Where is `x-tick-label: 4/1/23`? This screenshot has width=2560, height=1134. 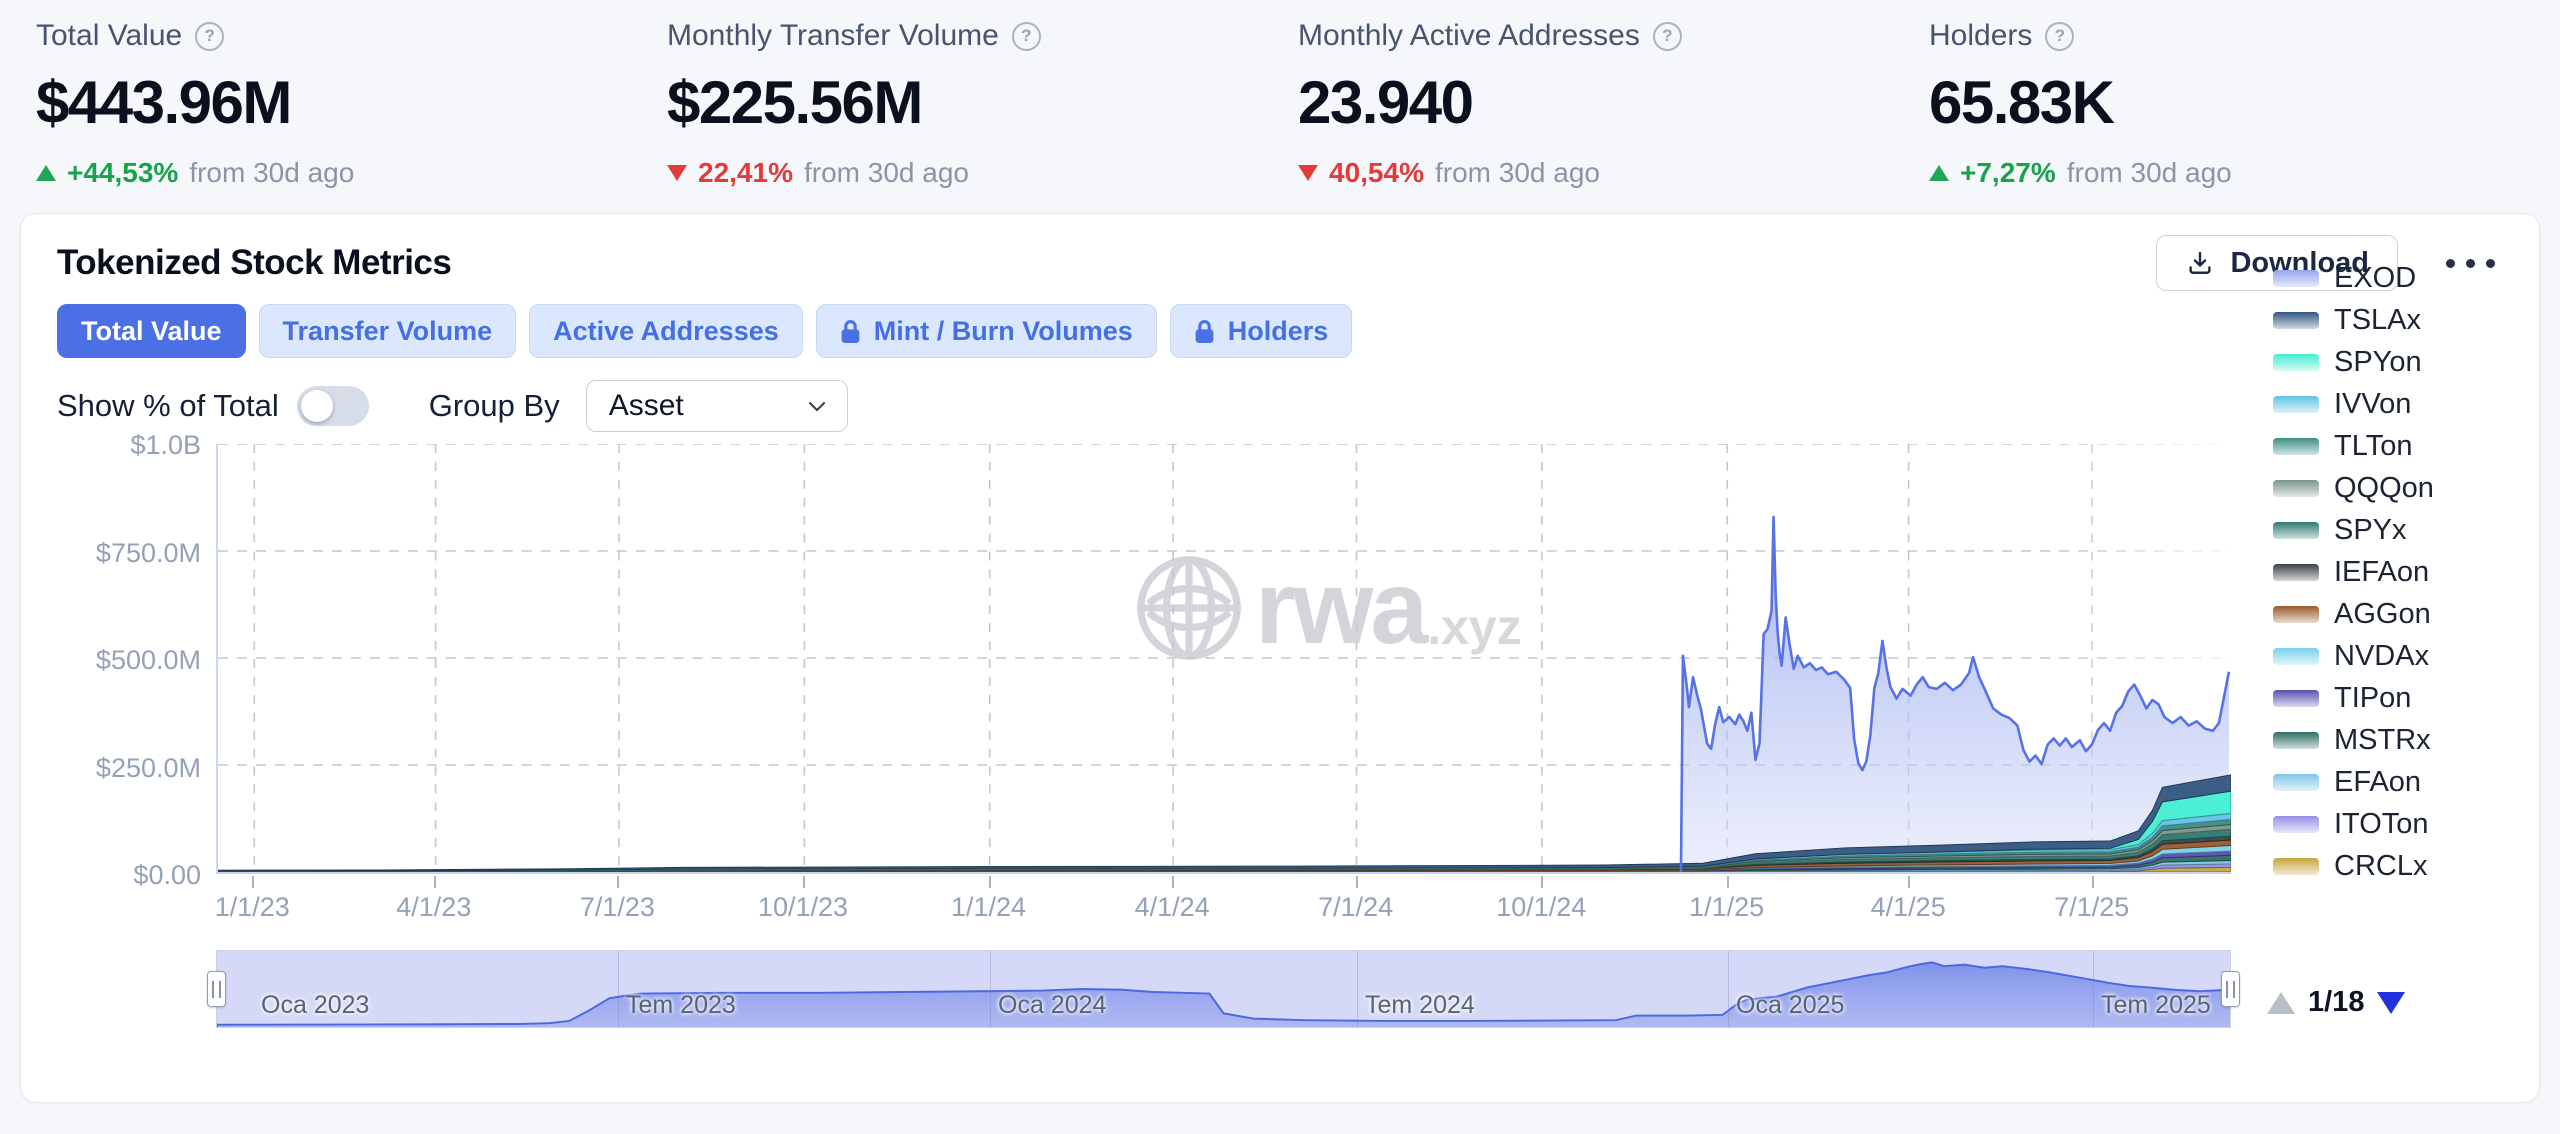 x-tick-label: 4/1/23 is located at coordinates (434, 907).